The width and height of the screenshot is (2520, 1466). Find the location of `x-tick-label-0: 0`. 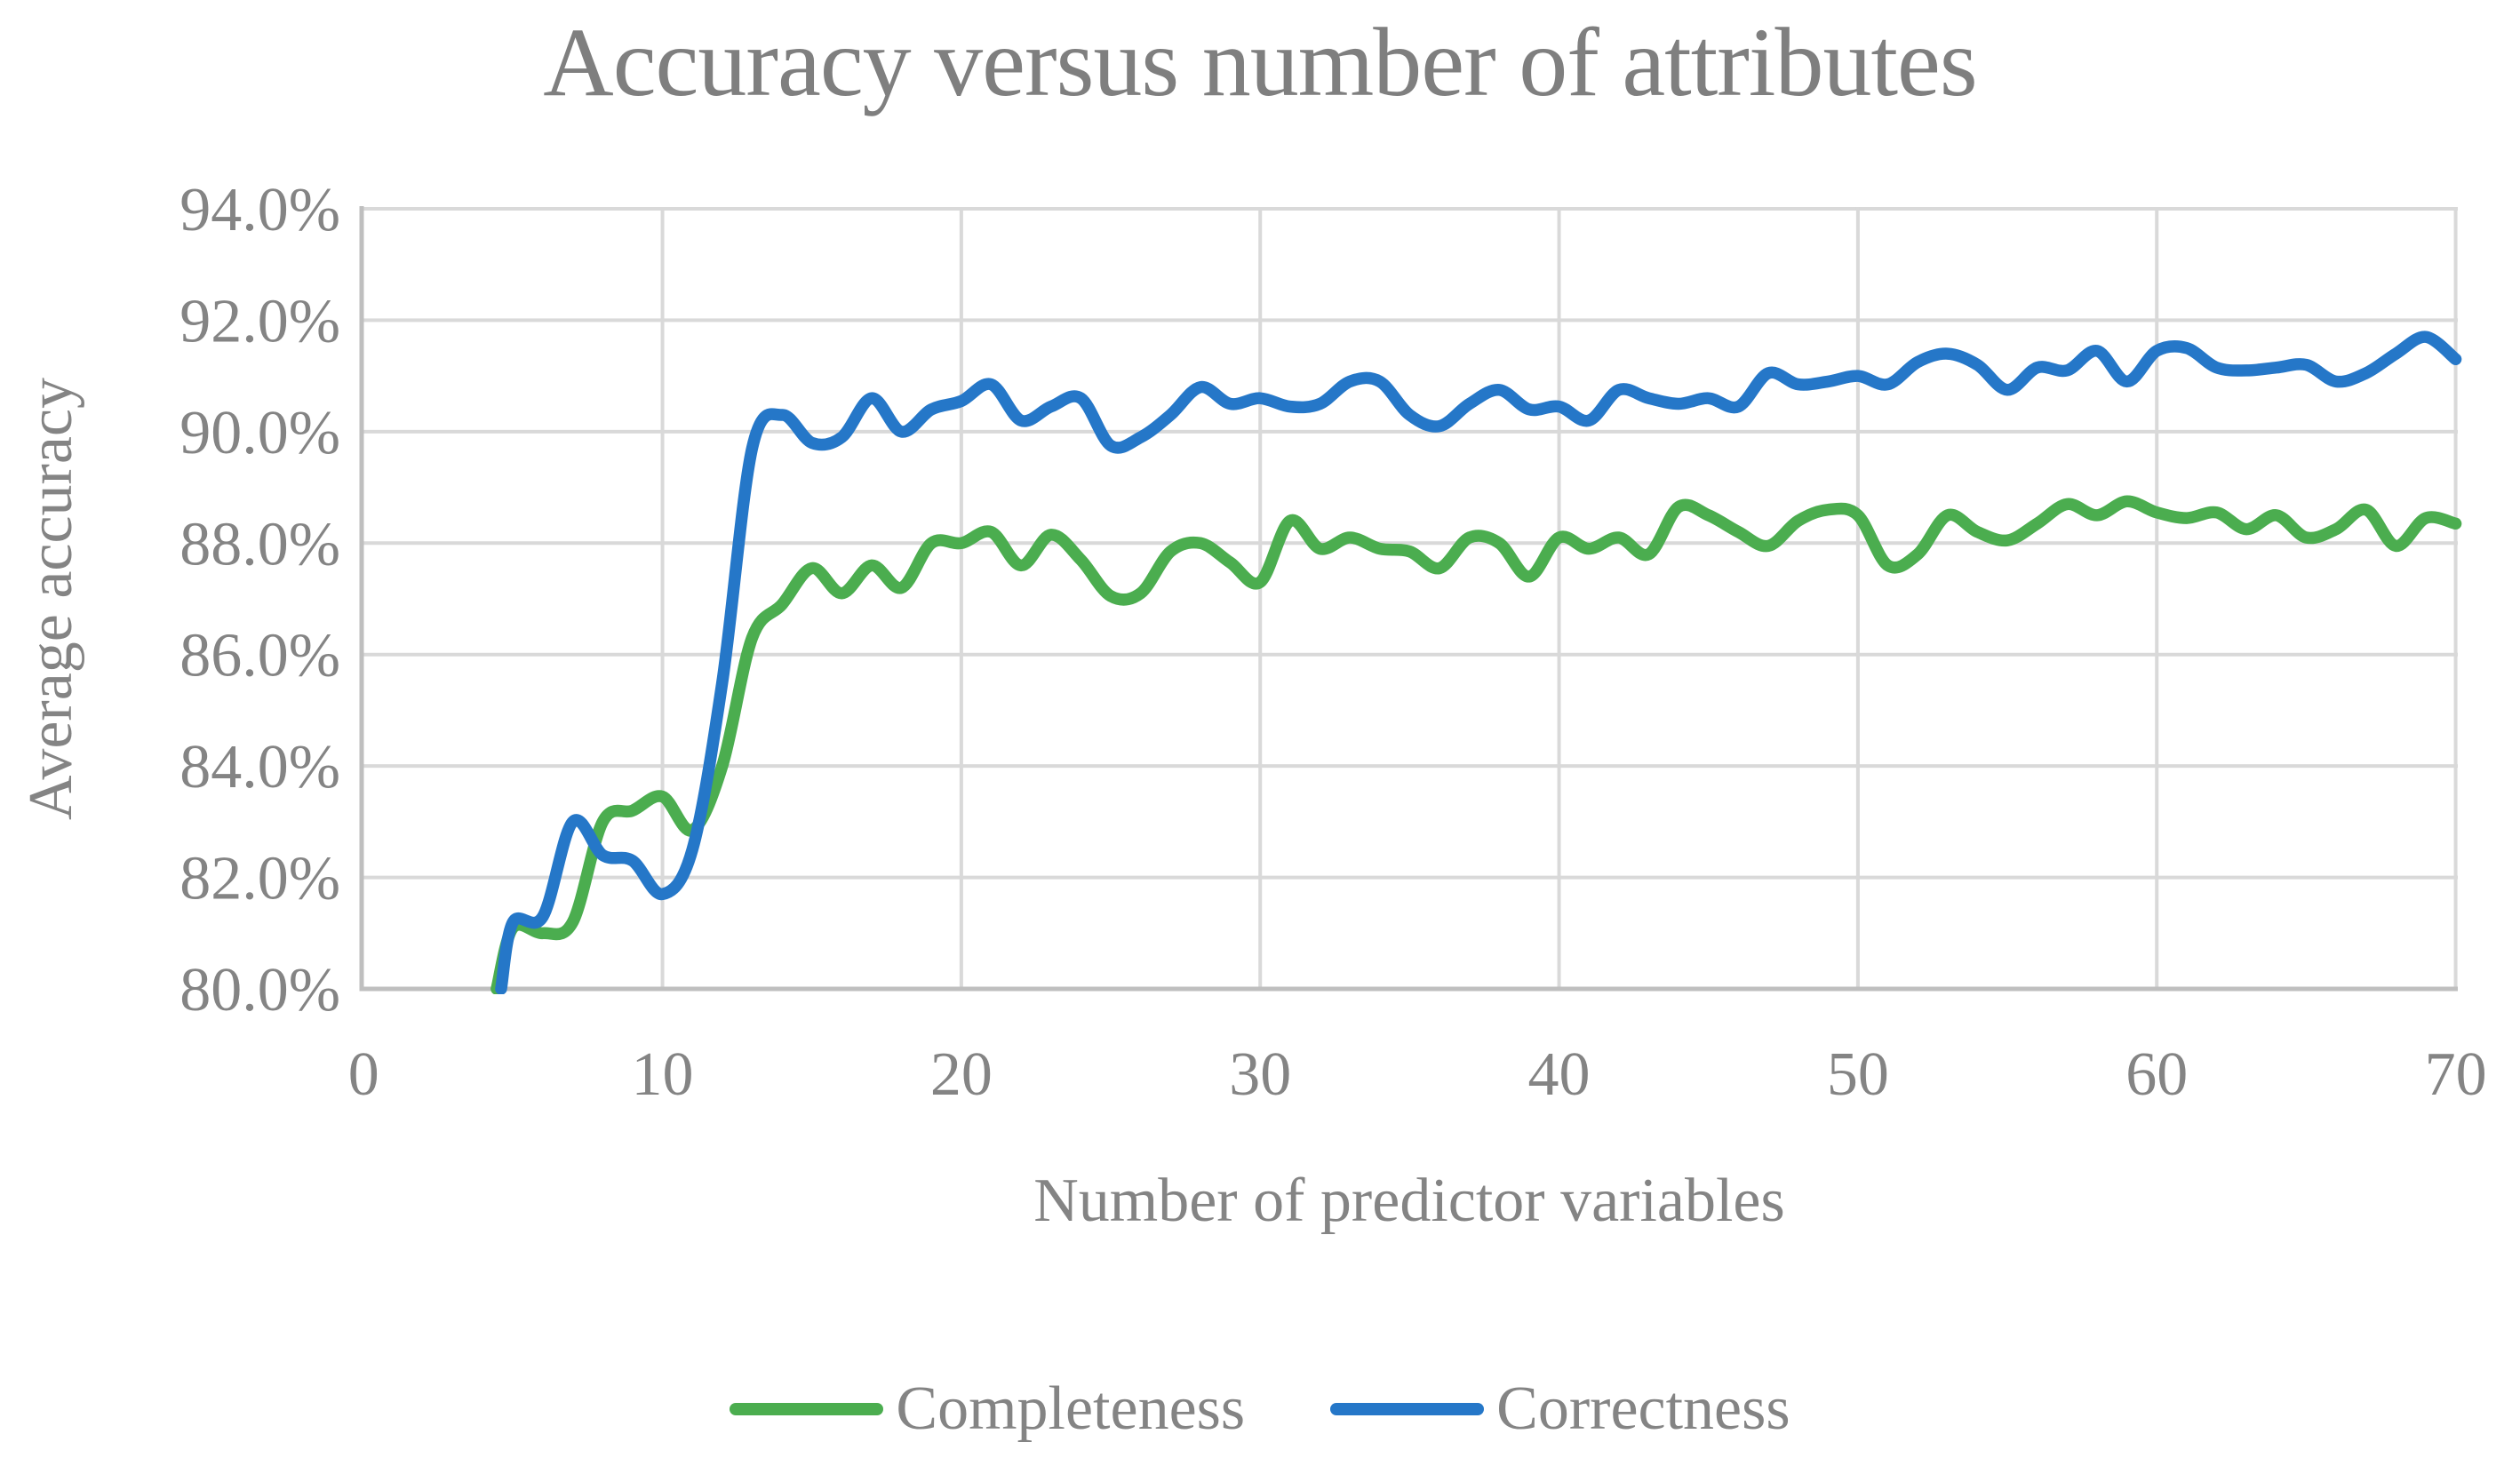

x-tick-label-0: 0 is located at coordinates (363, 1074).